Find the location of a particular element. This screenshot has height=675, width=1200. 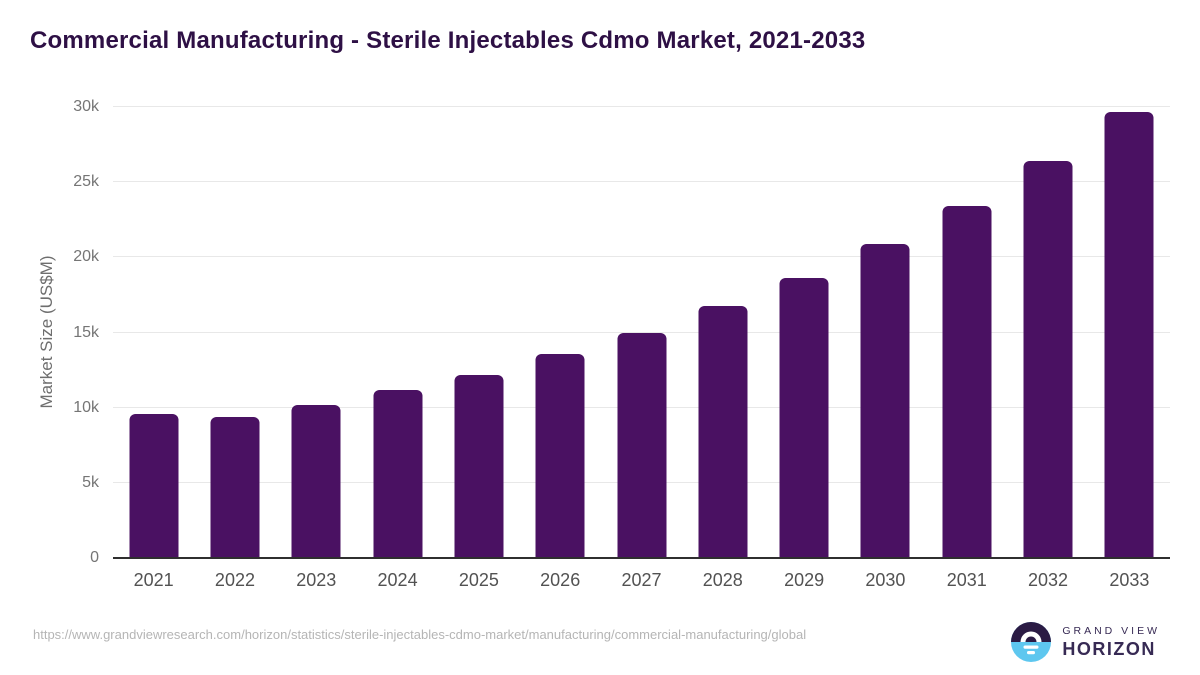

x-tick-label: 2030 is located at coordinates (885, 580).